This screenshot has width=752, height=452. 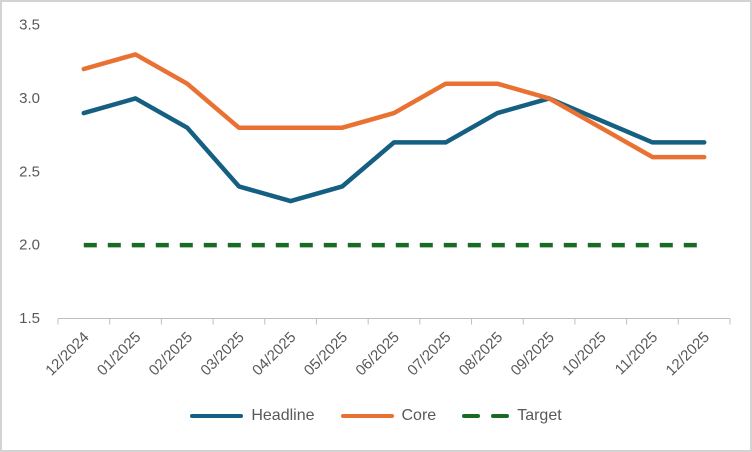 I want to click on x-axis-label: 10/2025, so click(x=584, y=354).